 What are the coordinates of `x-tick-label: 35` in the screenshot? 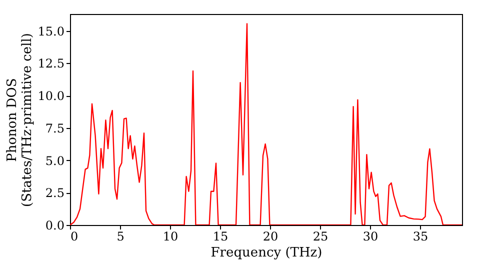 It's located at (420, 237).